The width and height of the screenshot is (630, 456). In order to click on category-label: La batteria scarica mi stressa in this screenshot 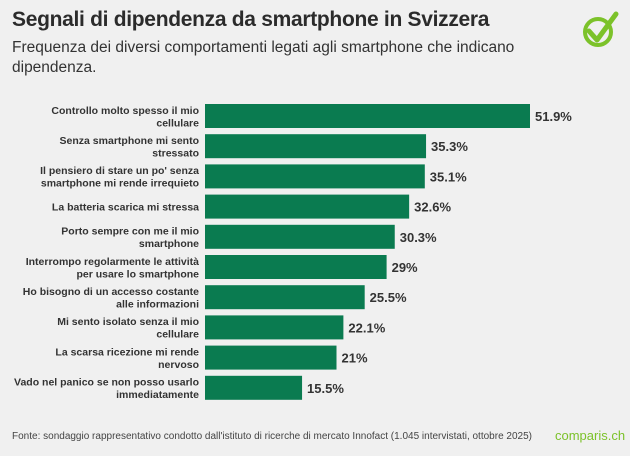, I will do `click(125, 208)`.